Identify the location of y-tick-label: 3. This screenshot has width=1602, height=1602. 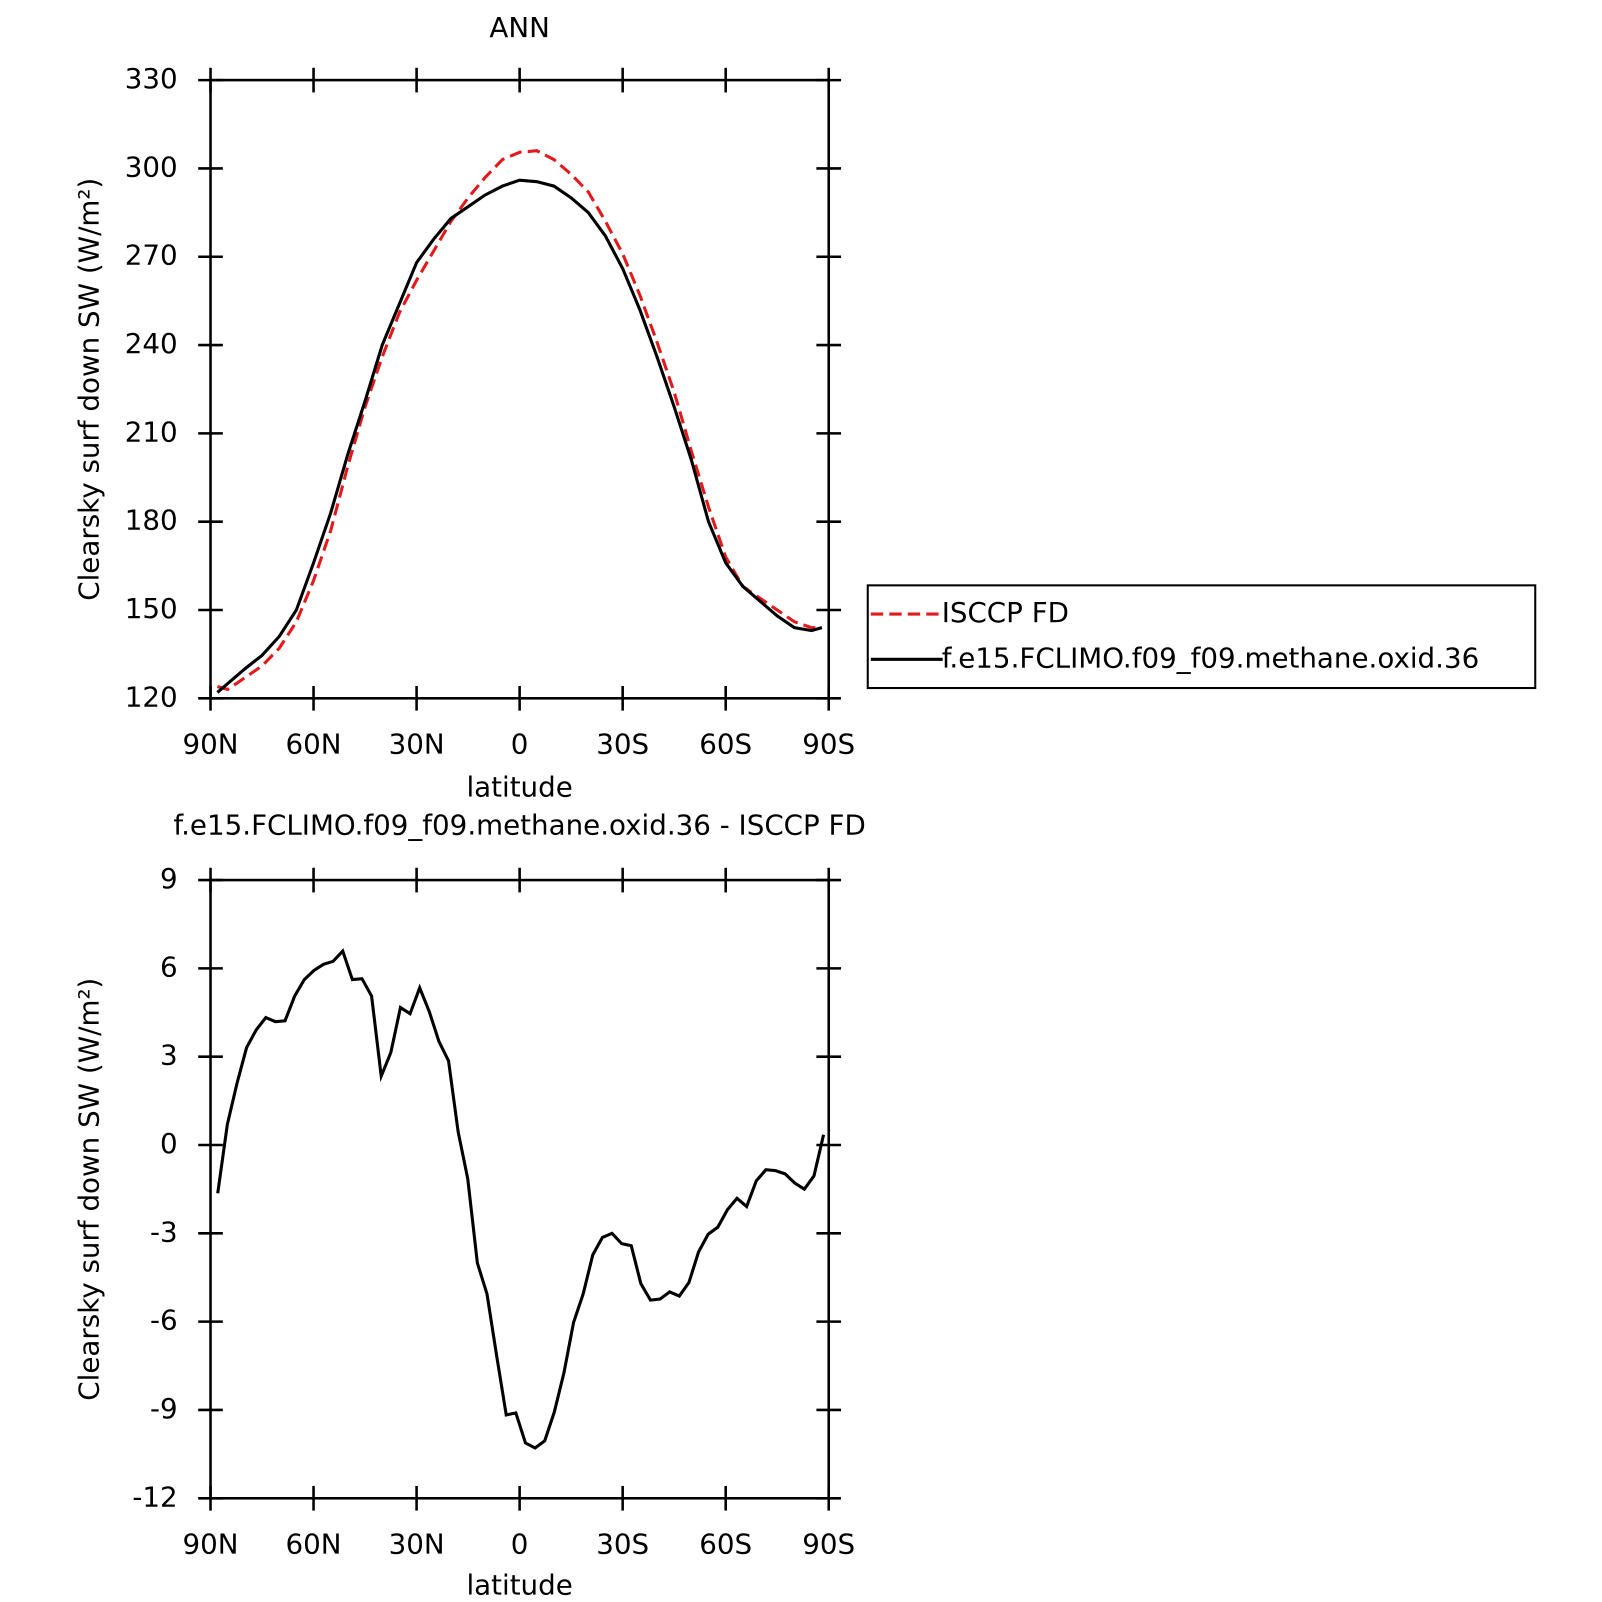
(169, 1055).